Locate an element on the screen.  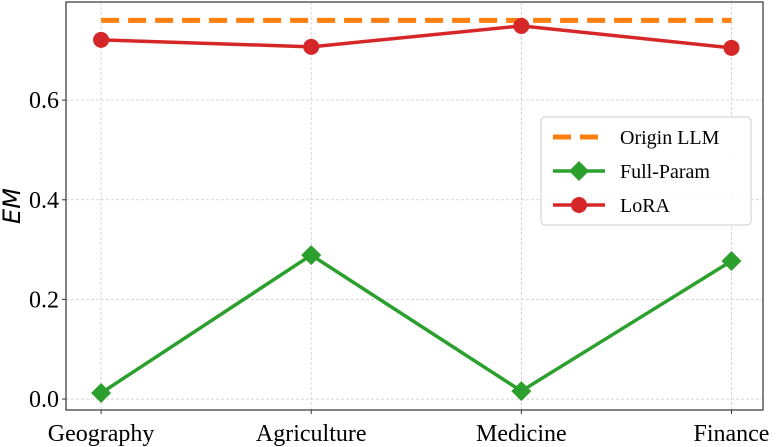
x-tick-label: Finance is located at coordinates (731, 434).